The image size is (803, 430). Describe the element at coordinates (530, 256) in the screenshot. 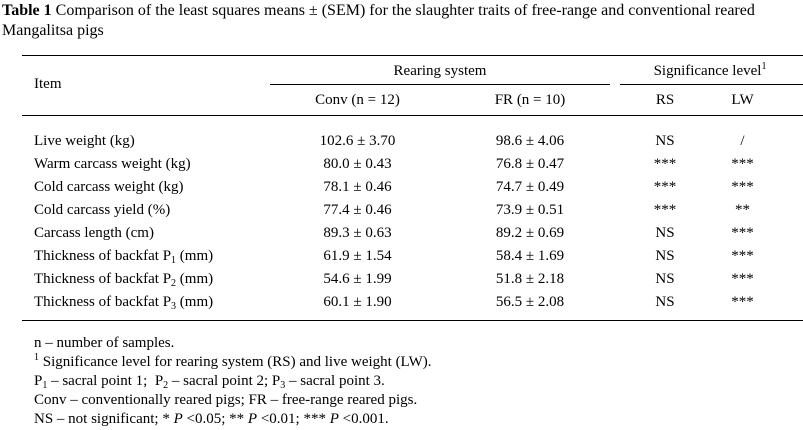

I see `row-fr-value: 58.4 ± 1.69` at that location.